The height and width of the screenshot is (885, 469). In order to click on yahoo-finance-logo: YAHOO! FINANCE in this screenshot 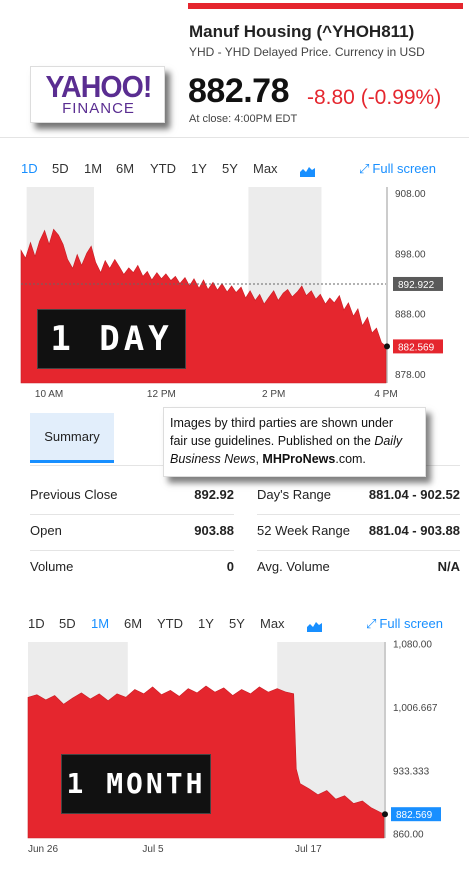, I will do `click(97, 94)`.